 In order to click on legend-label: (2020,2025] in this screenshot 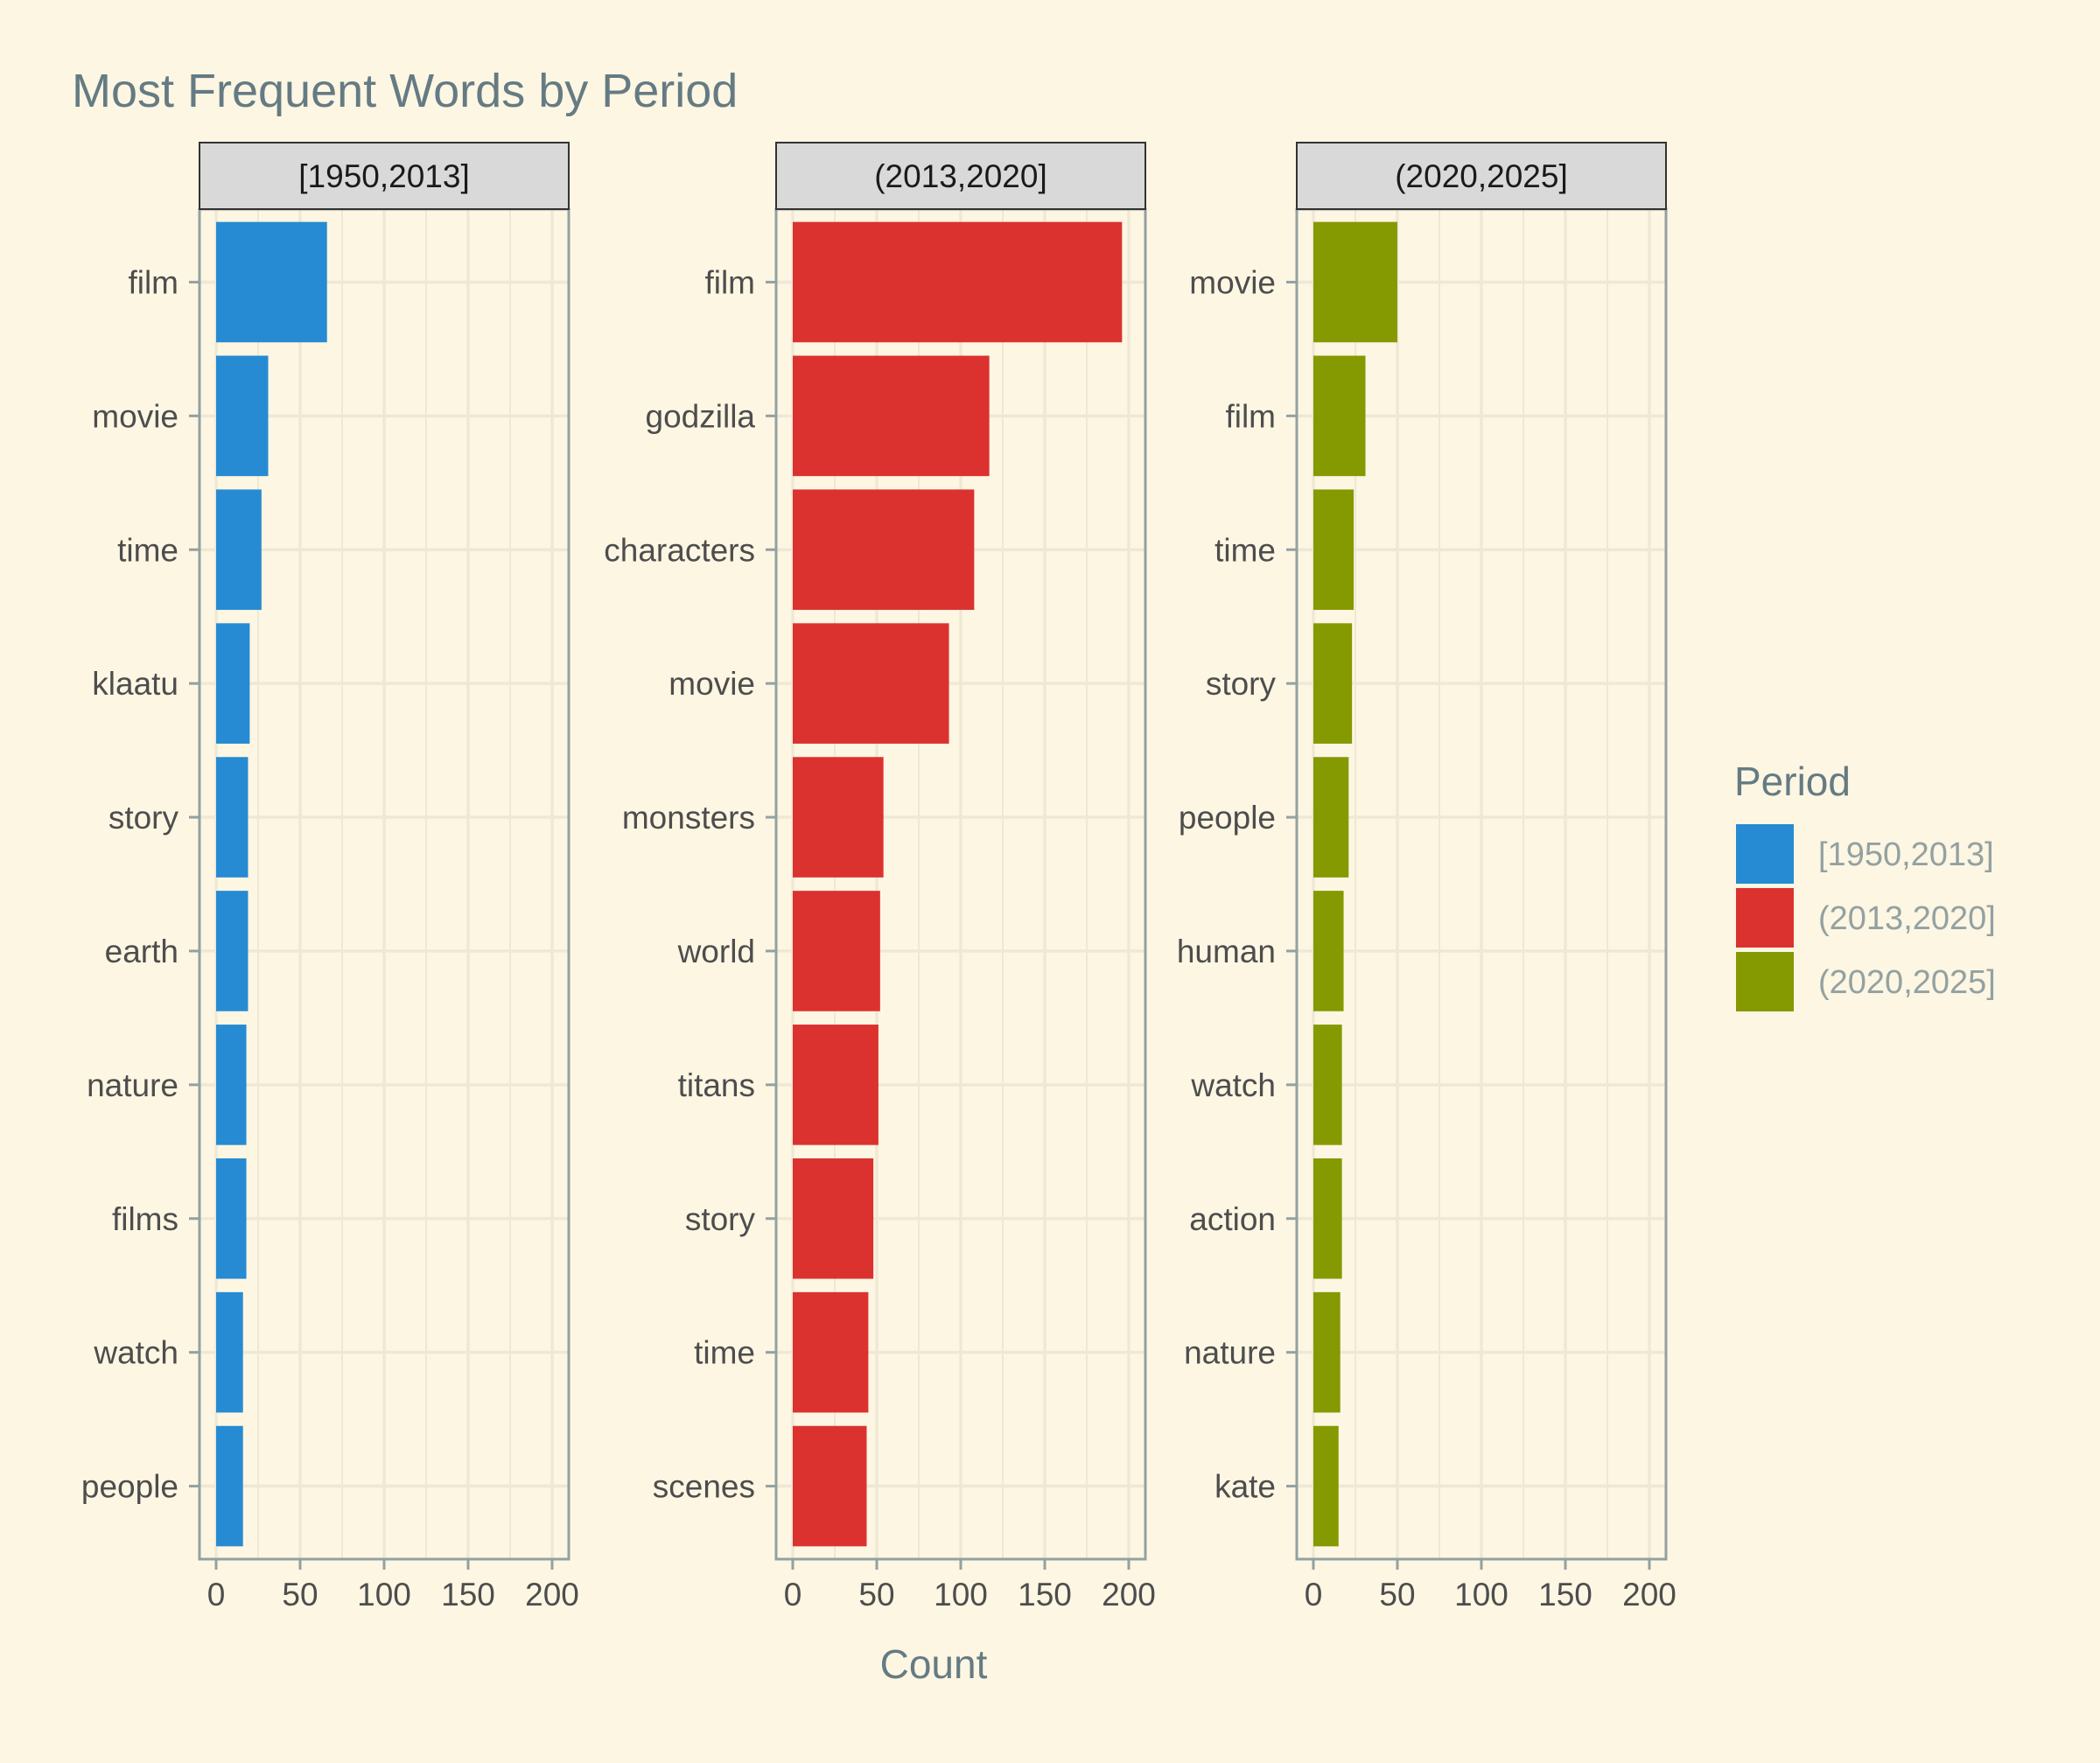, I will do `click(1907, 982)`.